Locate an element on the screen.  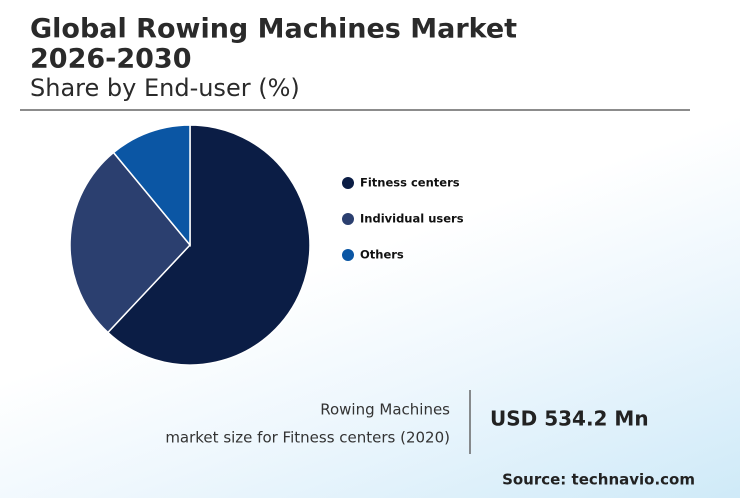
legend-label: Individual users is located at coordinates (412, 219).